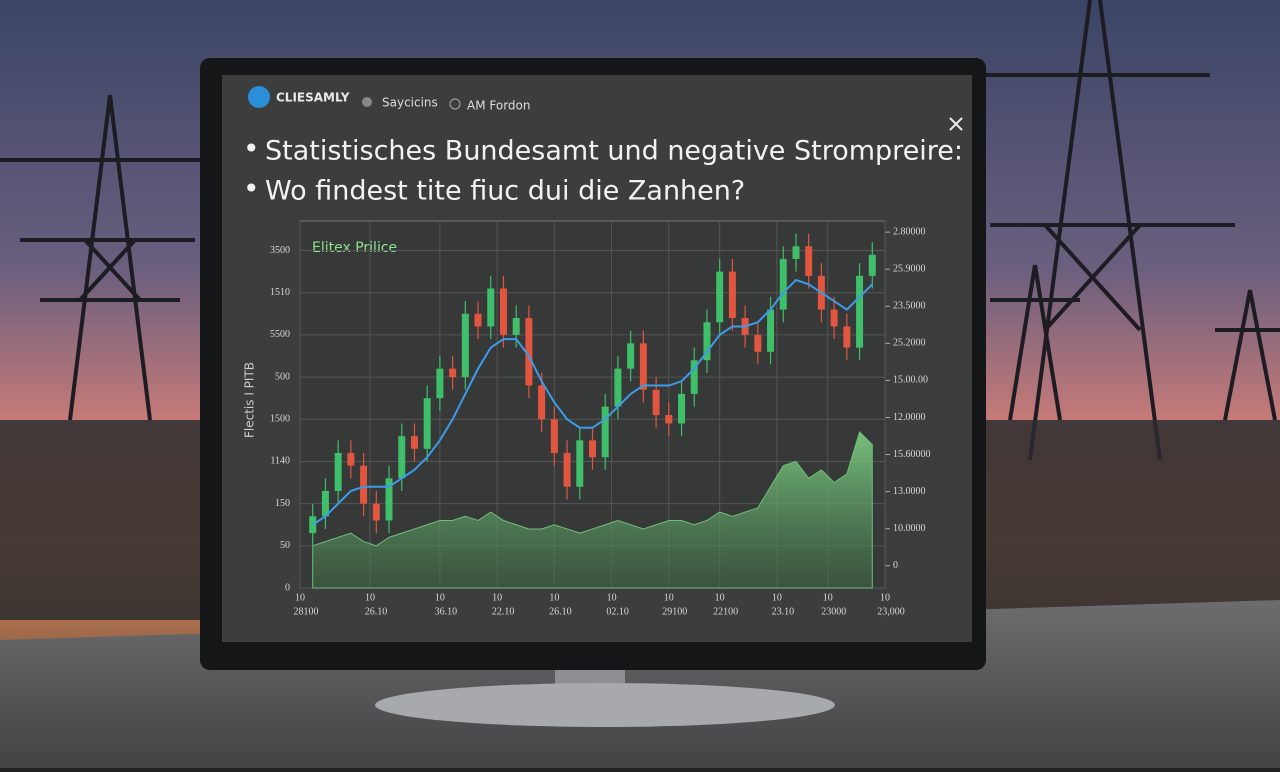  I want to click on tab: AM Fordon, so click(498, 106).